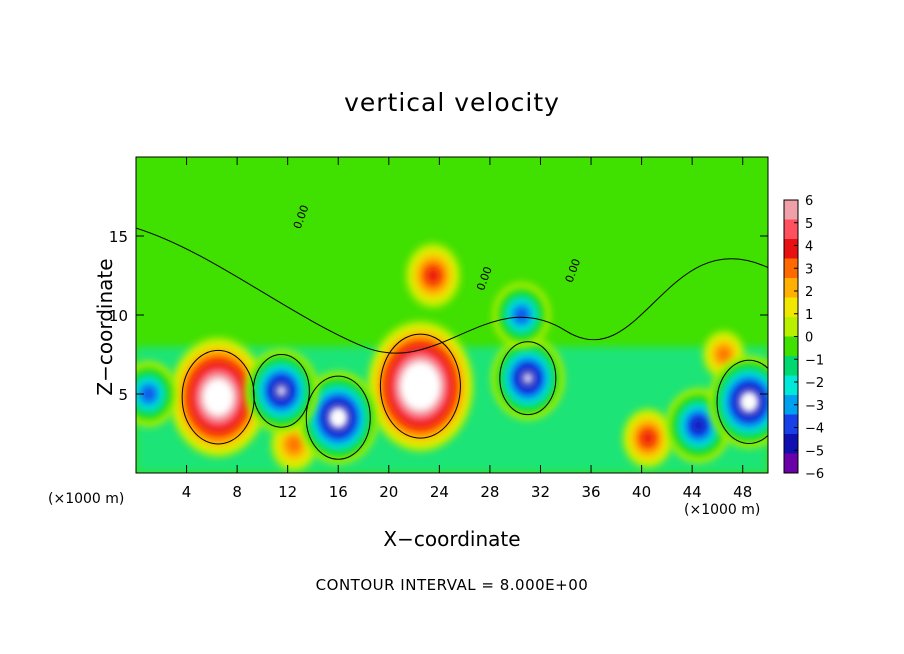 The width and height of the screenshot is (904, 654). I want to click on colorbar-tick-label: −5, so click(814, 451).